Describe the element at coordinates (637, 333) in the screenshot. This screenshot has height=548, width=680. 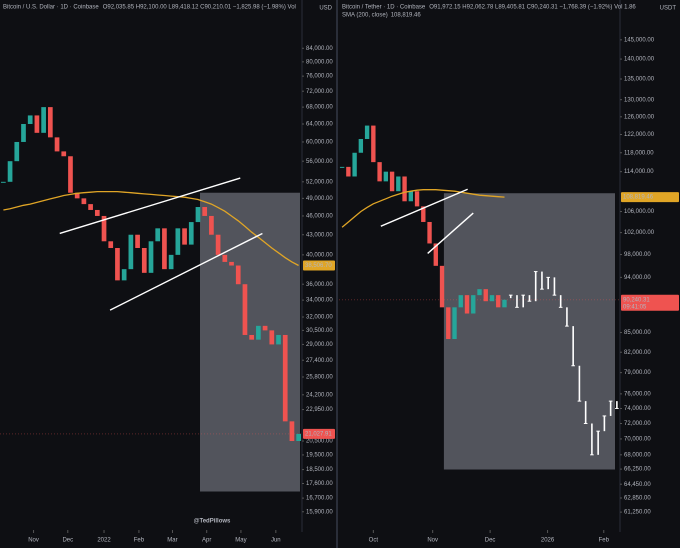
I see `y-tick-label: 85,000.00` at that location.